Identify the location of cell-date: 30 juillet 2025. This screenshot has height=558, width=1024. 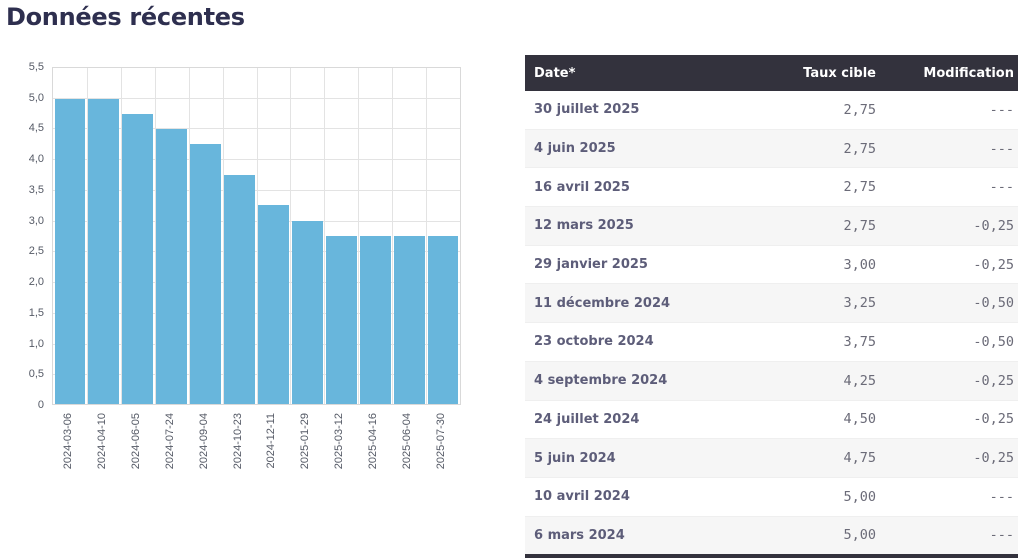
(636, 110).